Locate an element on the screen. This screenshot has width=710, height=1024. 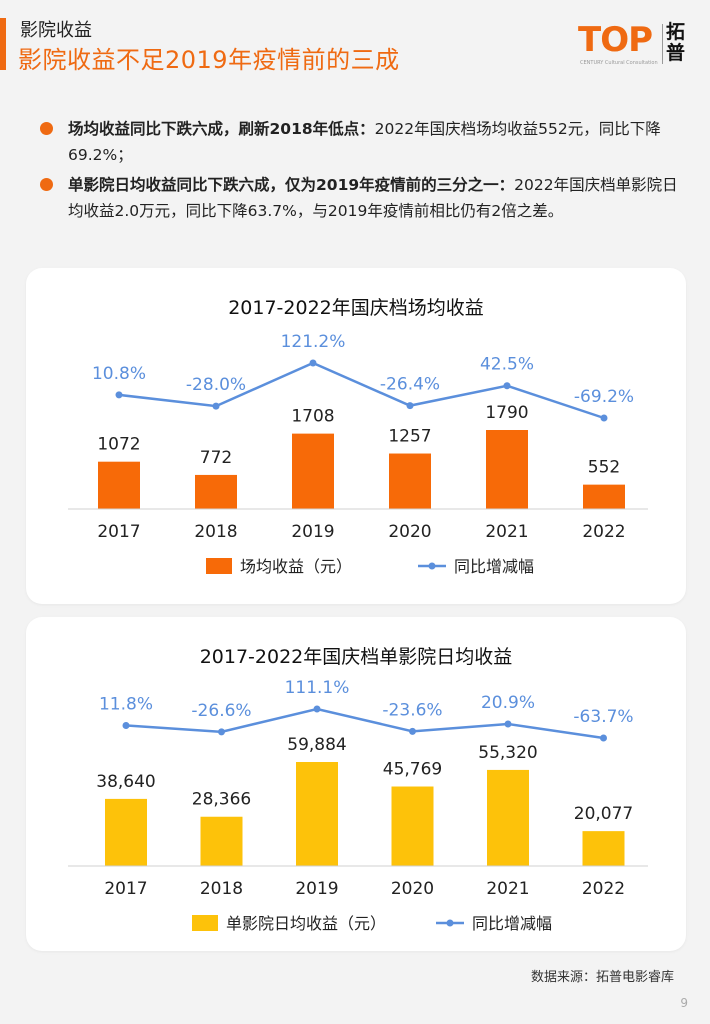
yoy-label: -26.6% is located at coordinates (221, 711).